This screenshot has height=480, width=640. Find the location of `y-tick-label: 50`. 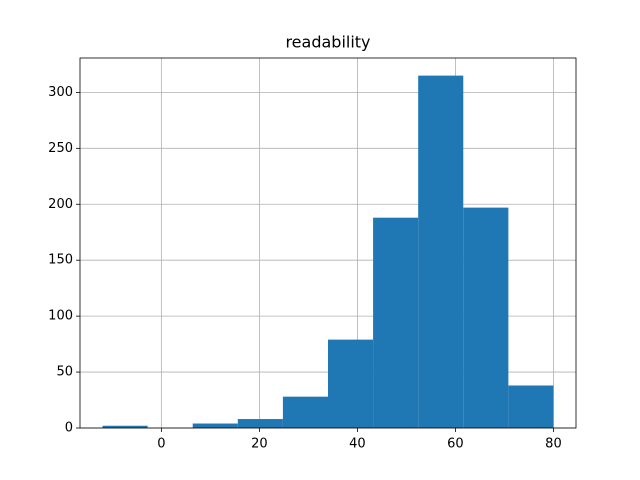

y-tick-label: 50 is located at coordinates (64, 372).